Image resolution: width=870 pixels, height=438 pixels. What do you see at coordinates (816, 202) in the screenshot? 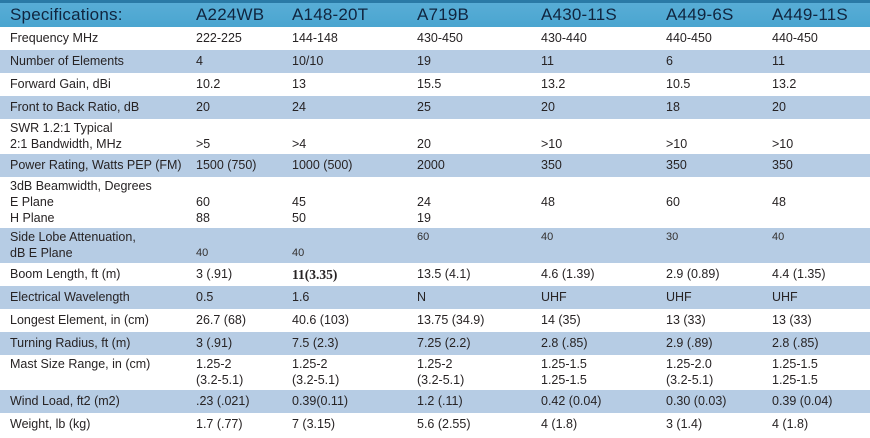
I see `spec-value: 48` at bounding box center [816, 202].